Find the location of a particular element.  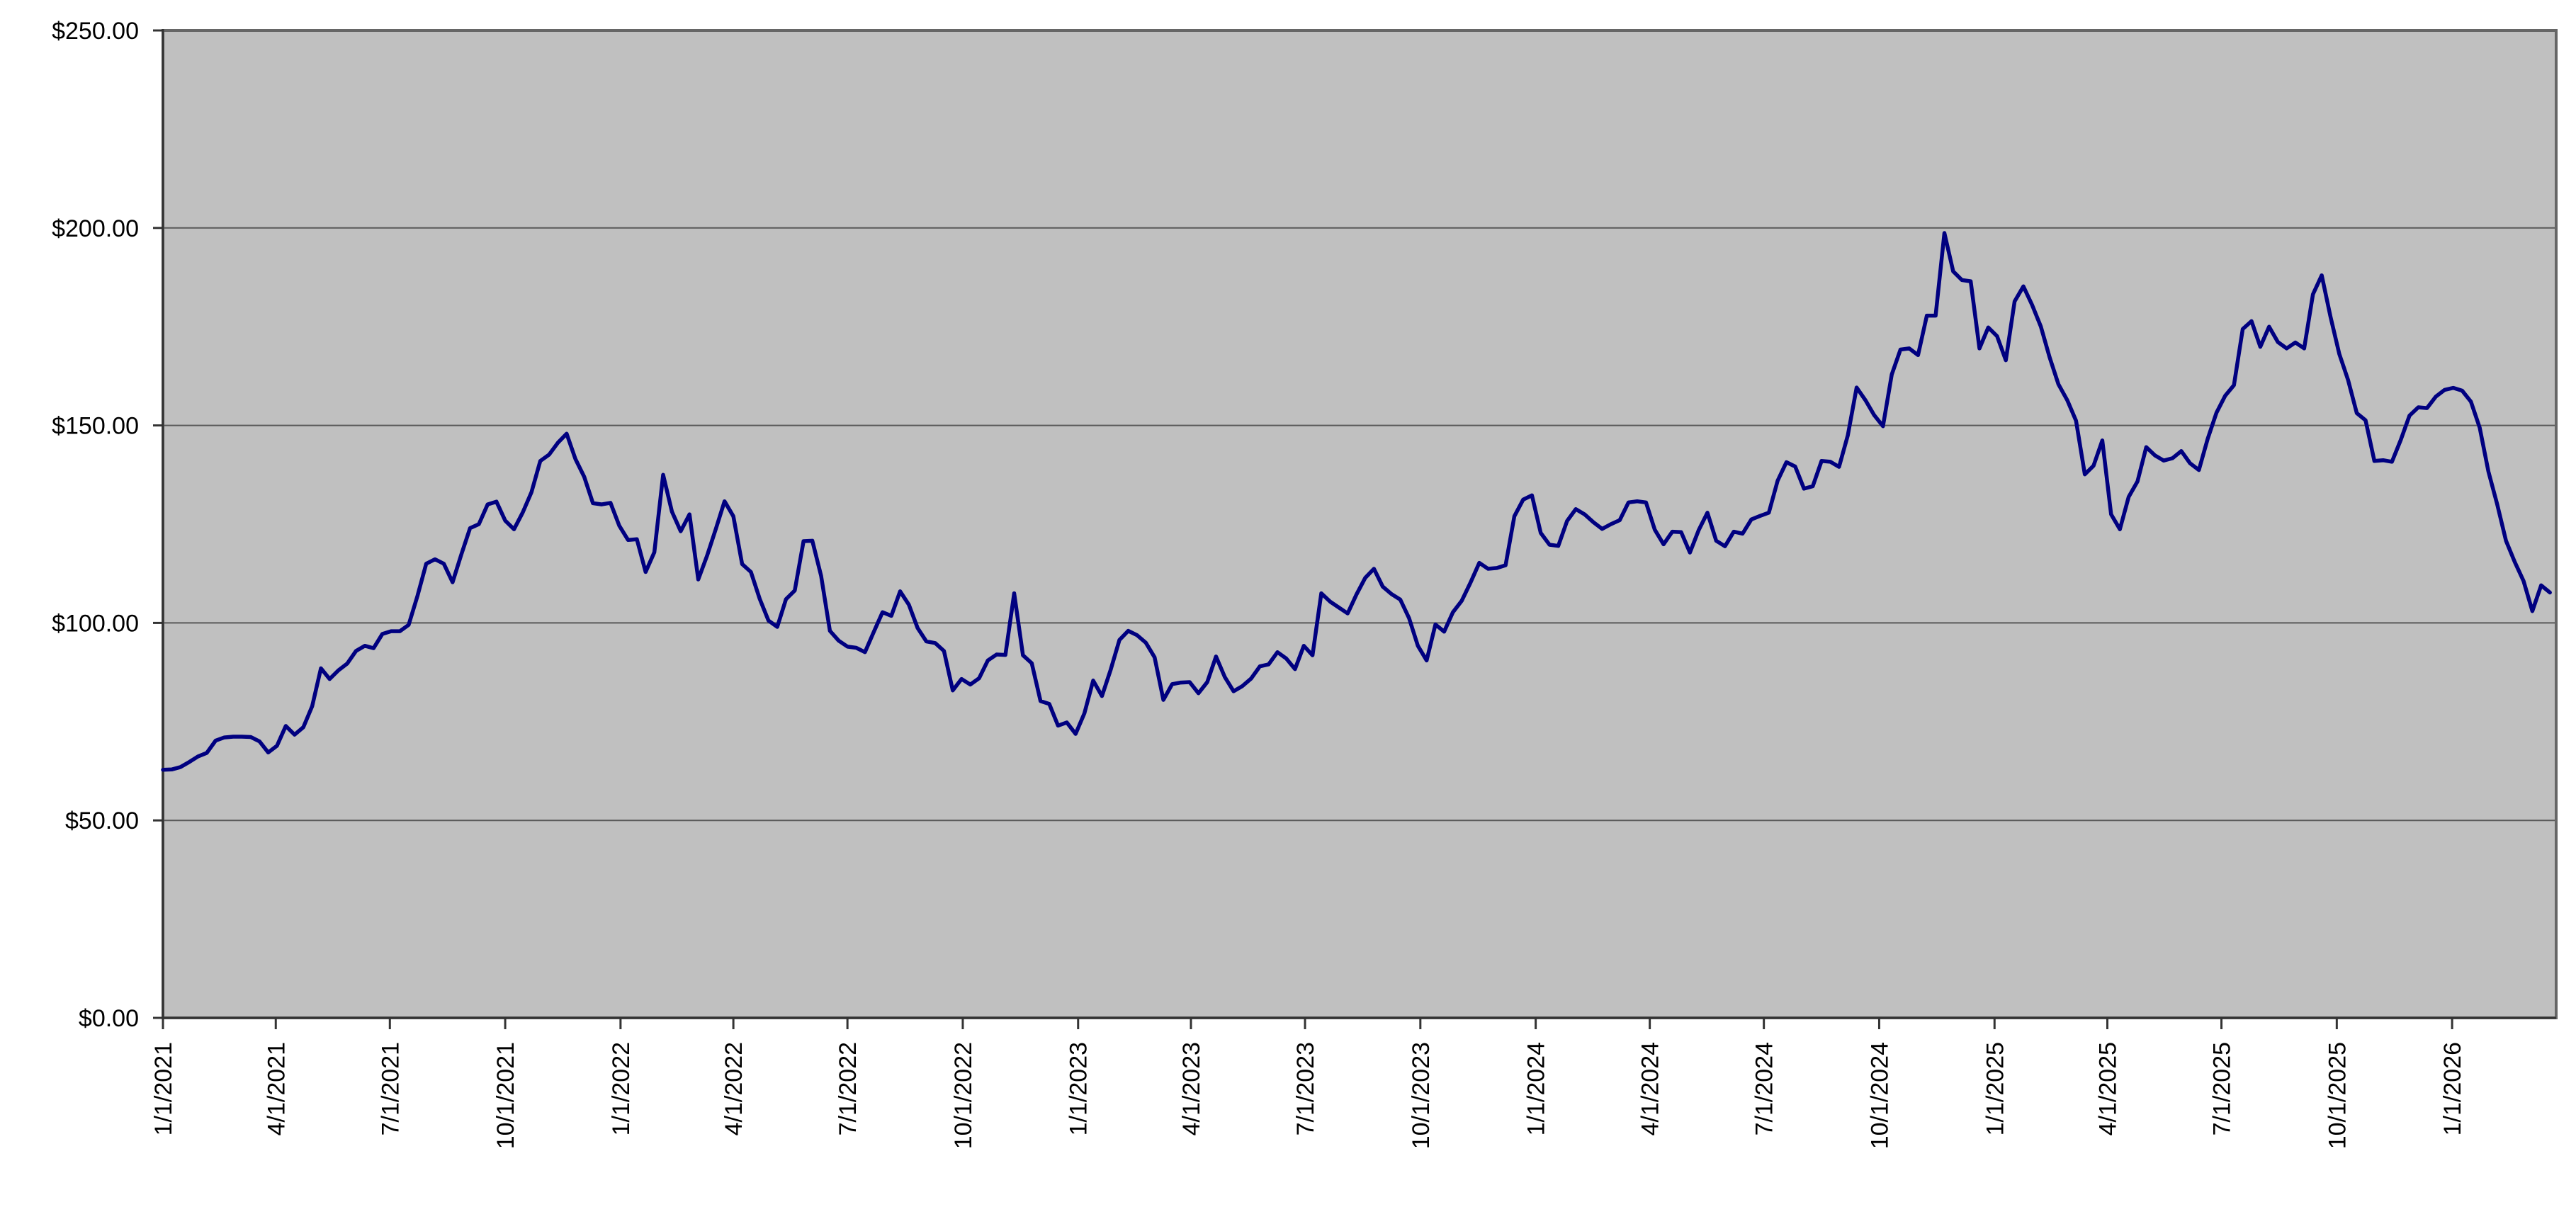

x-axis-tick-label: 1/1/2023 is located at coordinates (1079, 1088).